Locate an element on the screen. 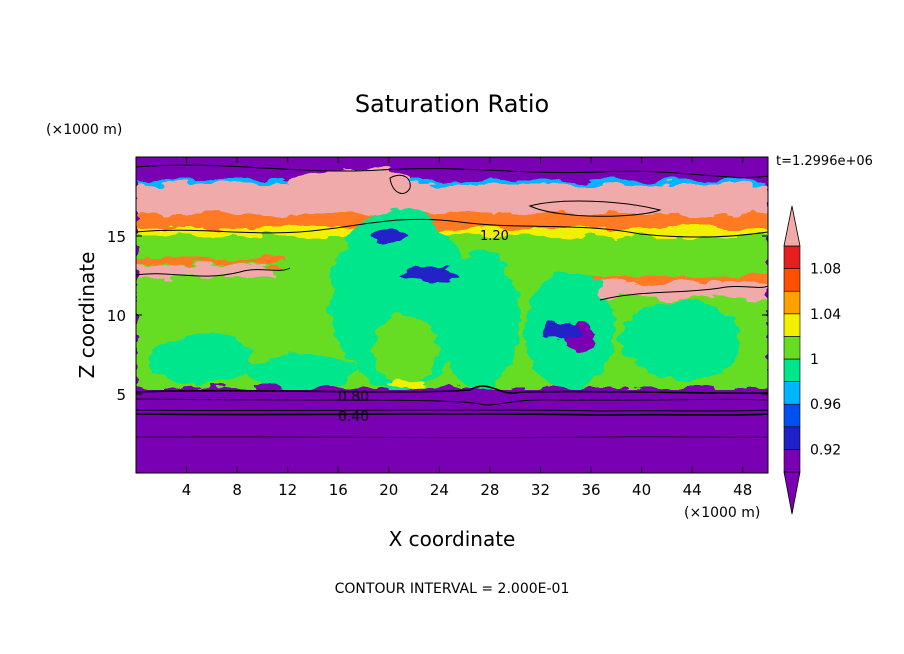 This screenshot has height=654, width=904. cloud-green-column is located at coordinates (405, 350).